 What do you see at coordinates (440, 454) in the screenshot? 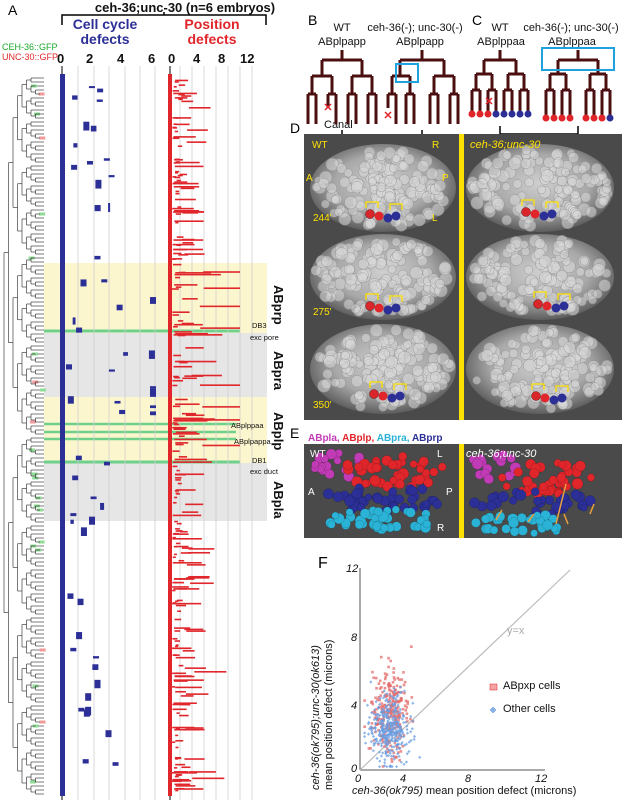
I see `e-axis-l: L` at bounding box center [440, 454].